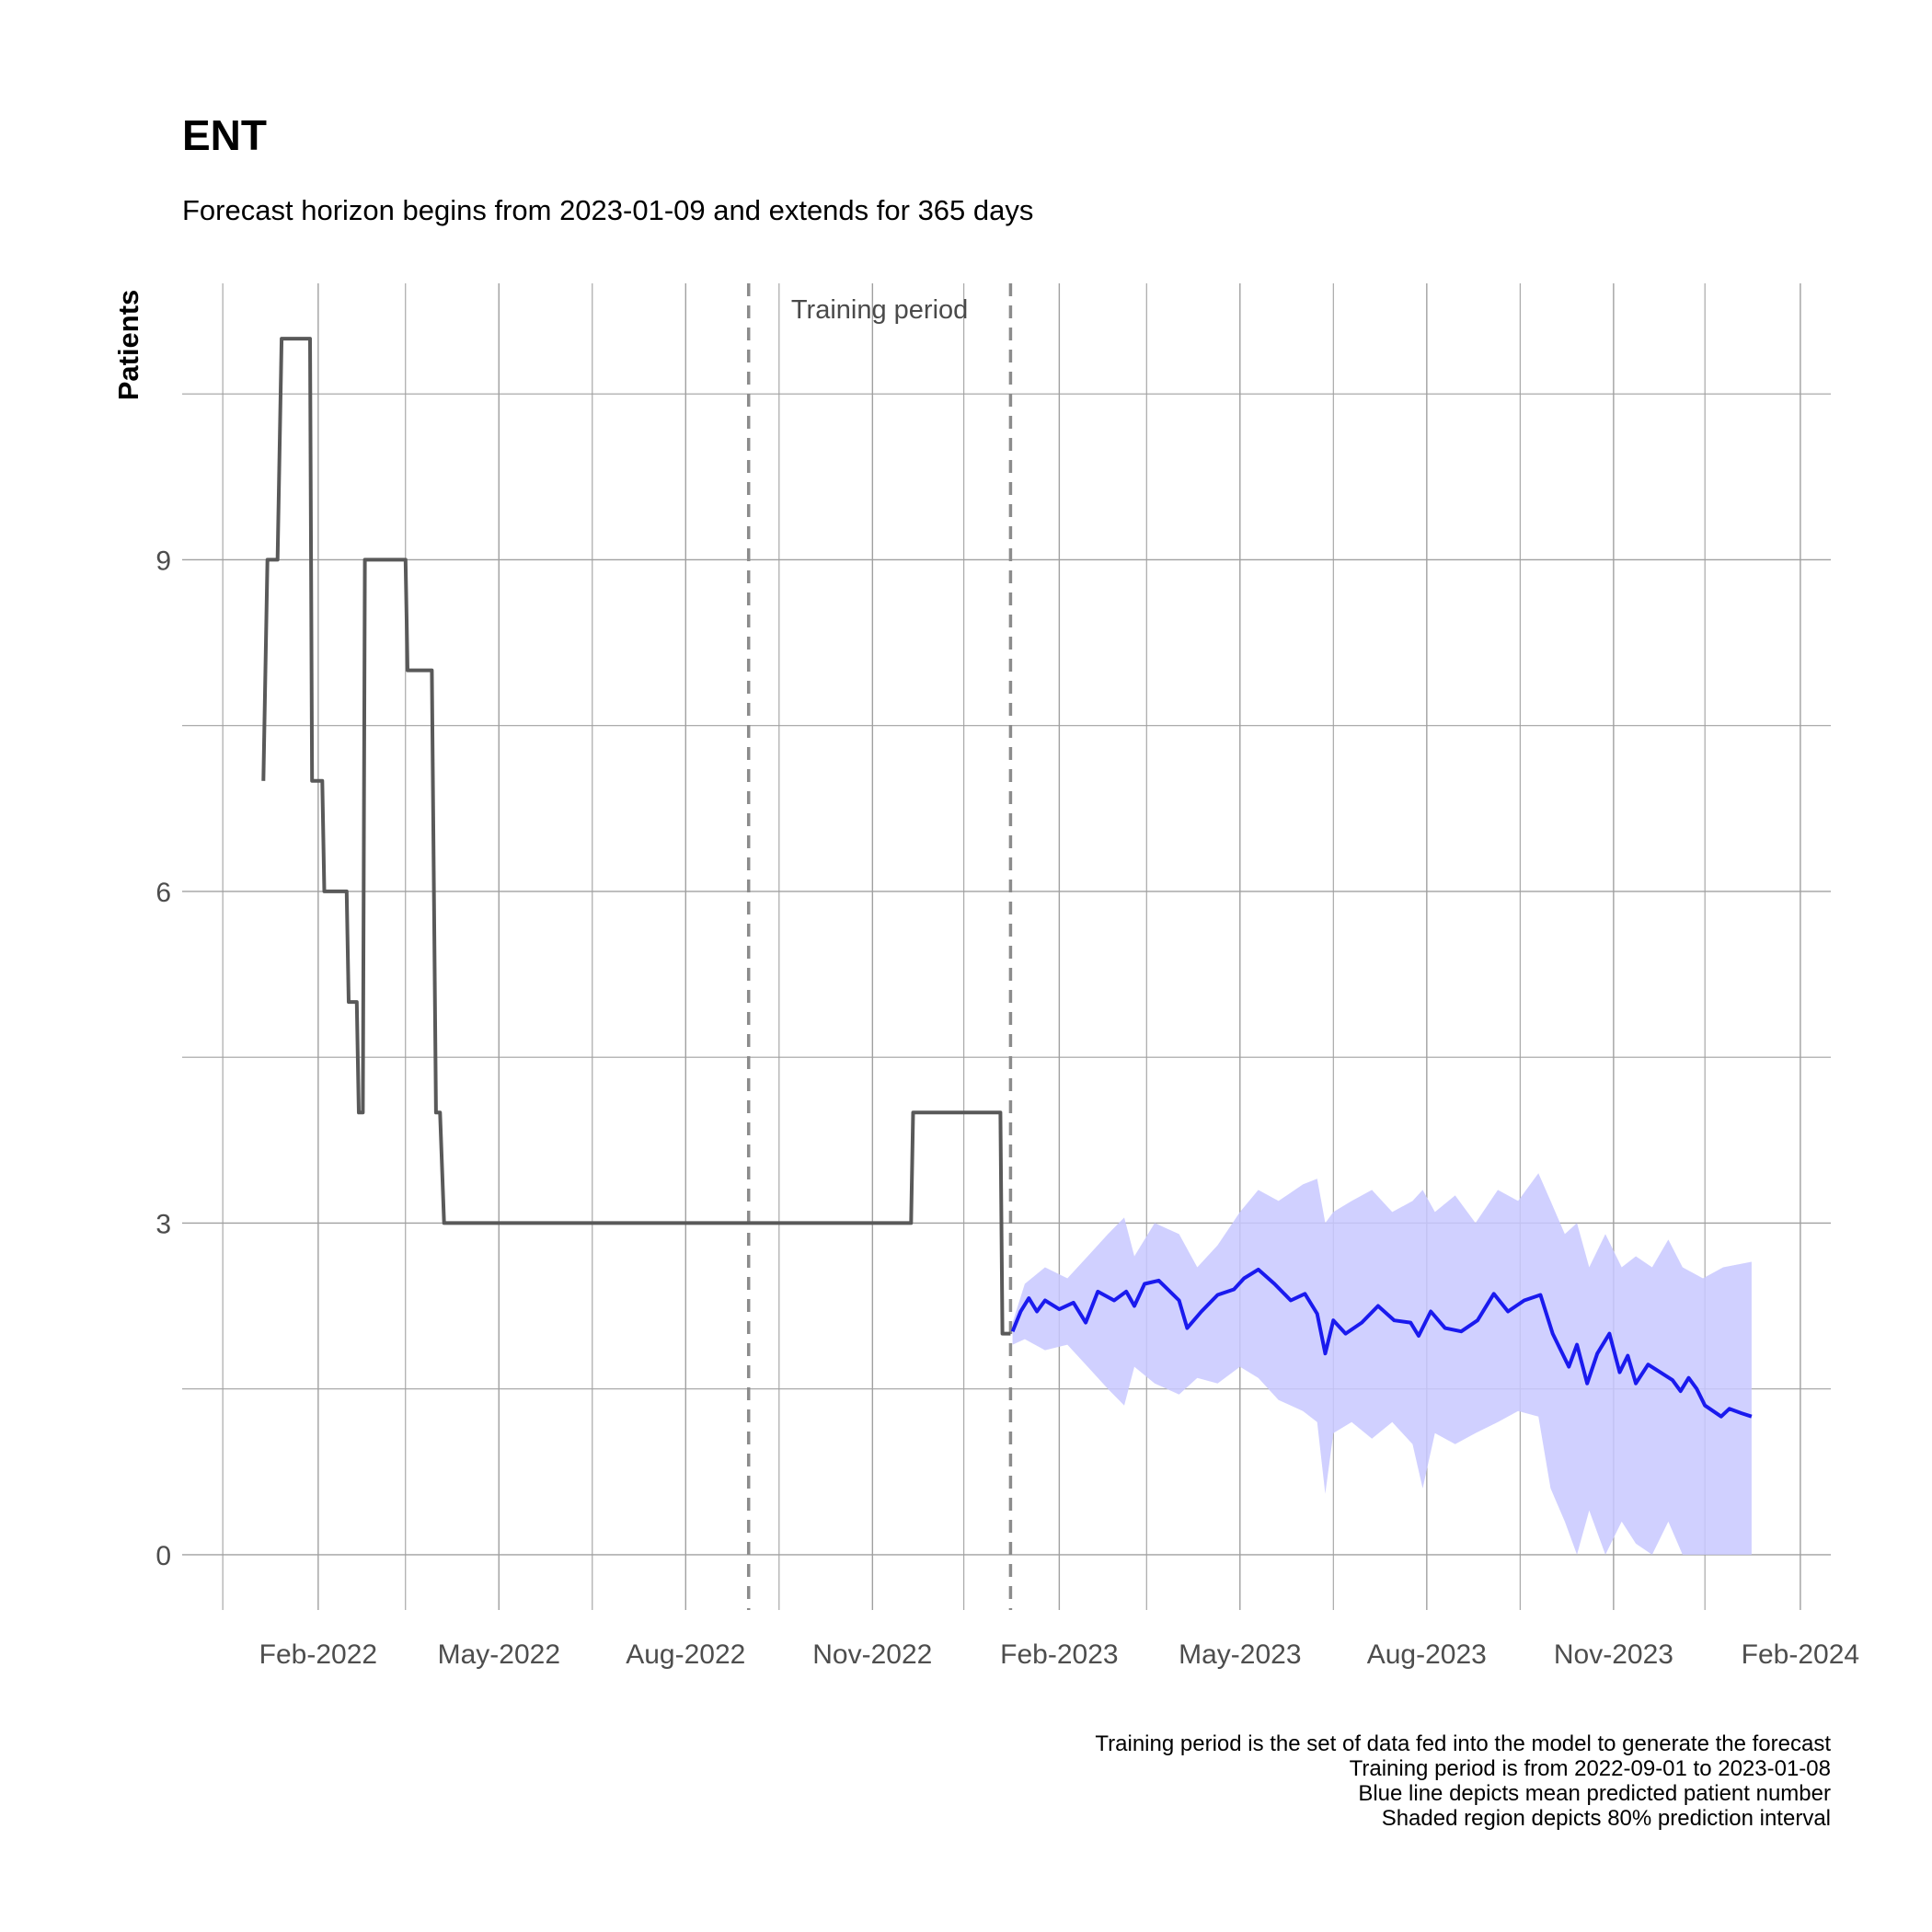 Image resolution: width=1932 pixels, height=1932 pixels. Describe the element at coordinates (1240, 1654) in the screenshot. I see `x-tick-label: May-2023` at that location.